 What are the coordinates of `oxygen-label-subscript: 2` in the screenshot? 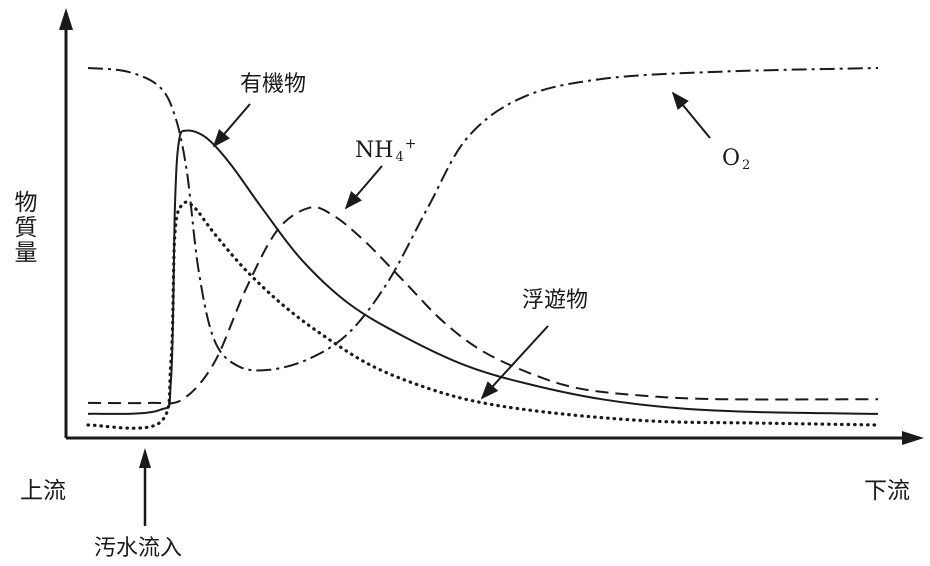 It's located at (746, 165).